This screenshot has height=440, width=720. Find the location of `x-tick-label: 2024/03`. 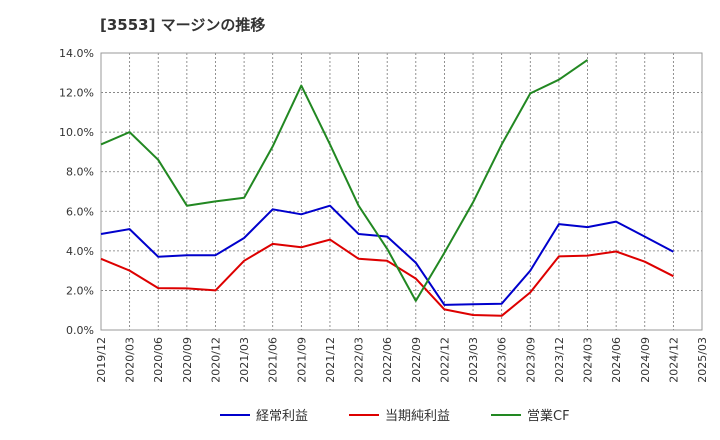

x-tick-label: 2024/03 is located at coordinates (588, 360).